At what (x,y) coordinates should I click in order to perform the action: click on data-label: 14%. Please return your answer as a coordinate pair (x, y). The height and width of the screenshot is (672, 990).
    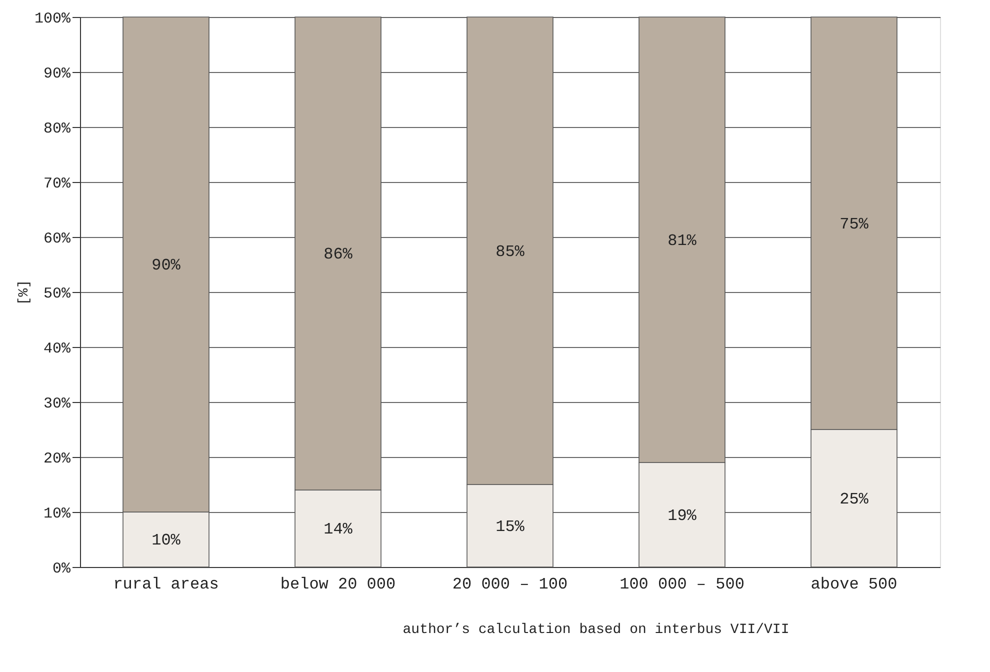
    Looking at the image, I should click on (338, 529).